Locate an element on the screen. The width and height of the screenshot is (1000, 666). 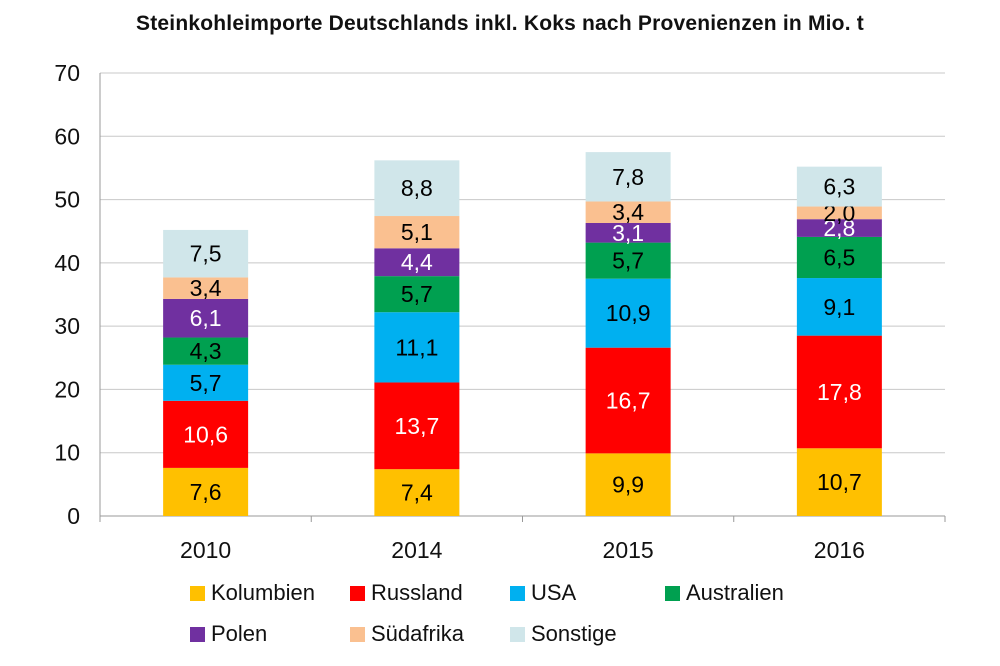
y-tick-label: 70 is located at coordinates (67, 73).